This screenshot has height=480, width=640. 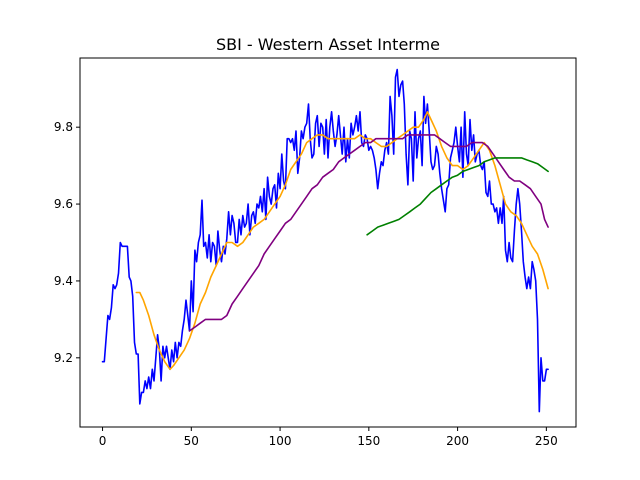 What do you see at coordinates (280, 441) in the screenshot?
I see `x-tick-label: 100` at bounding box center [280, 441].